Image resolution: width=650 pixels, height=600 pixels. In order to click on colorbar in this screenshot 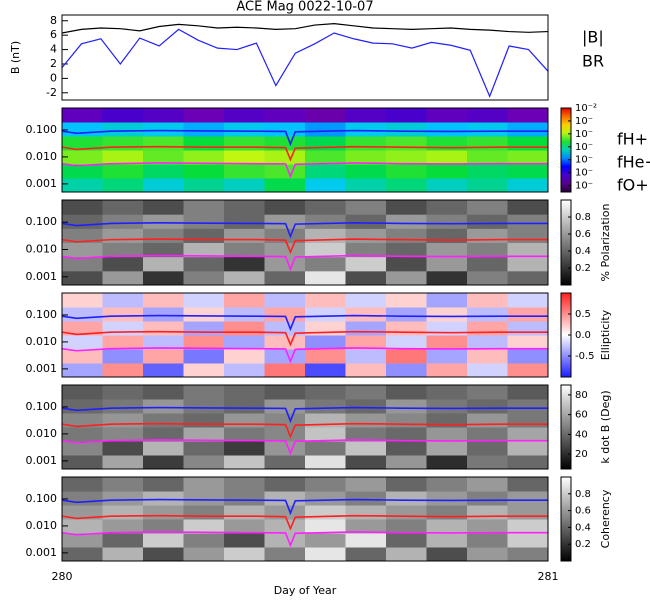, I will do `click(566, 427)`.